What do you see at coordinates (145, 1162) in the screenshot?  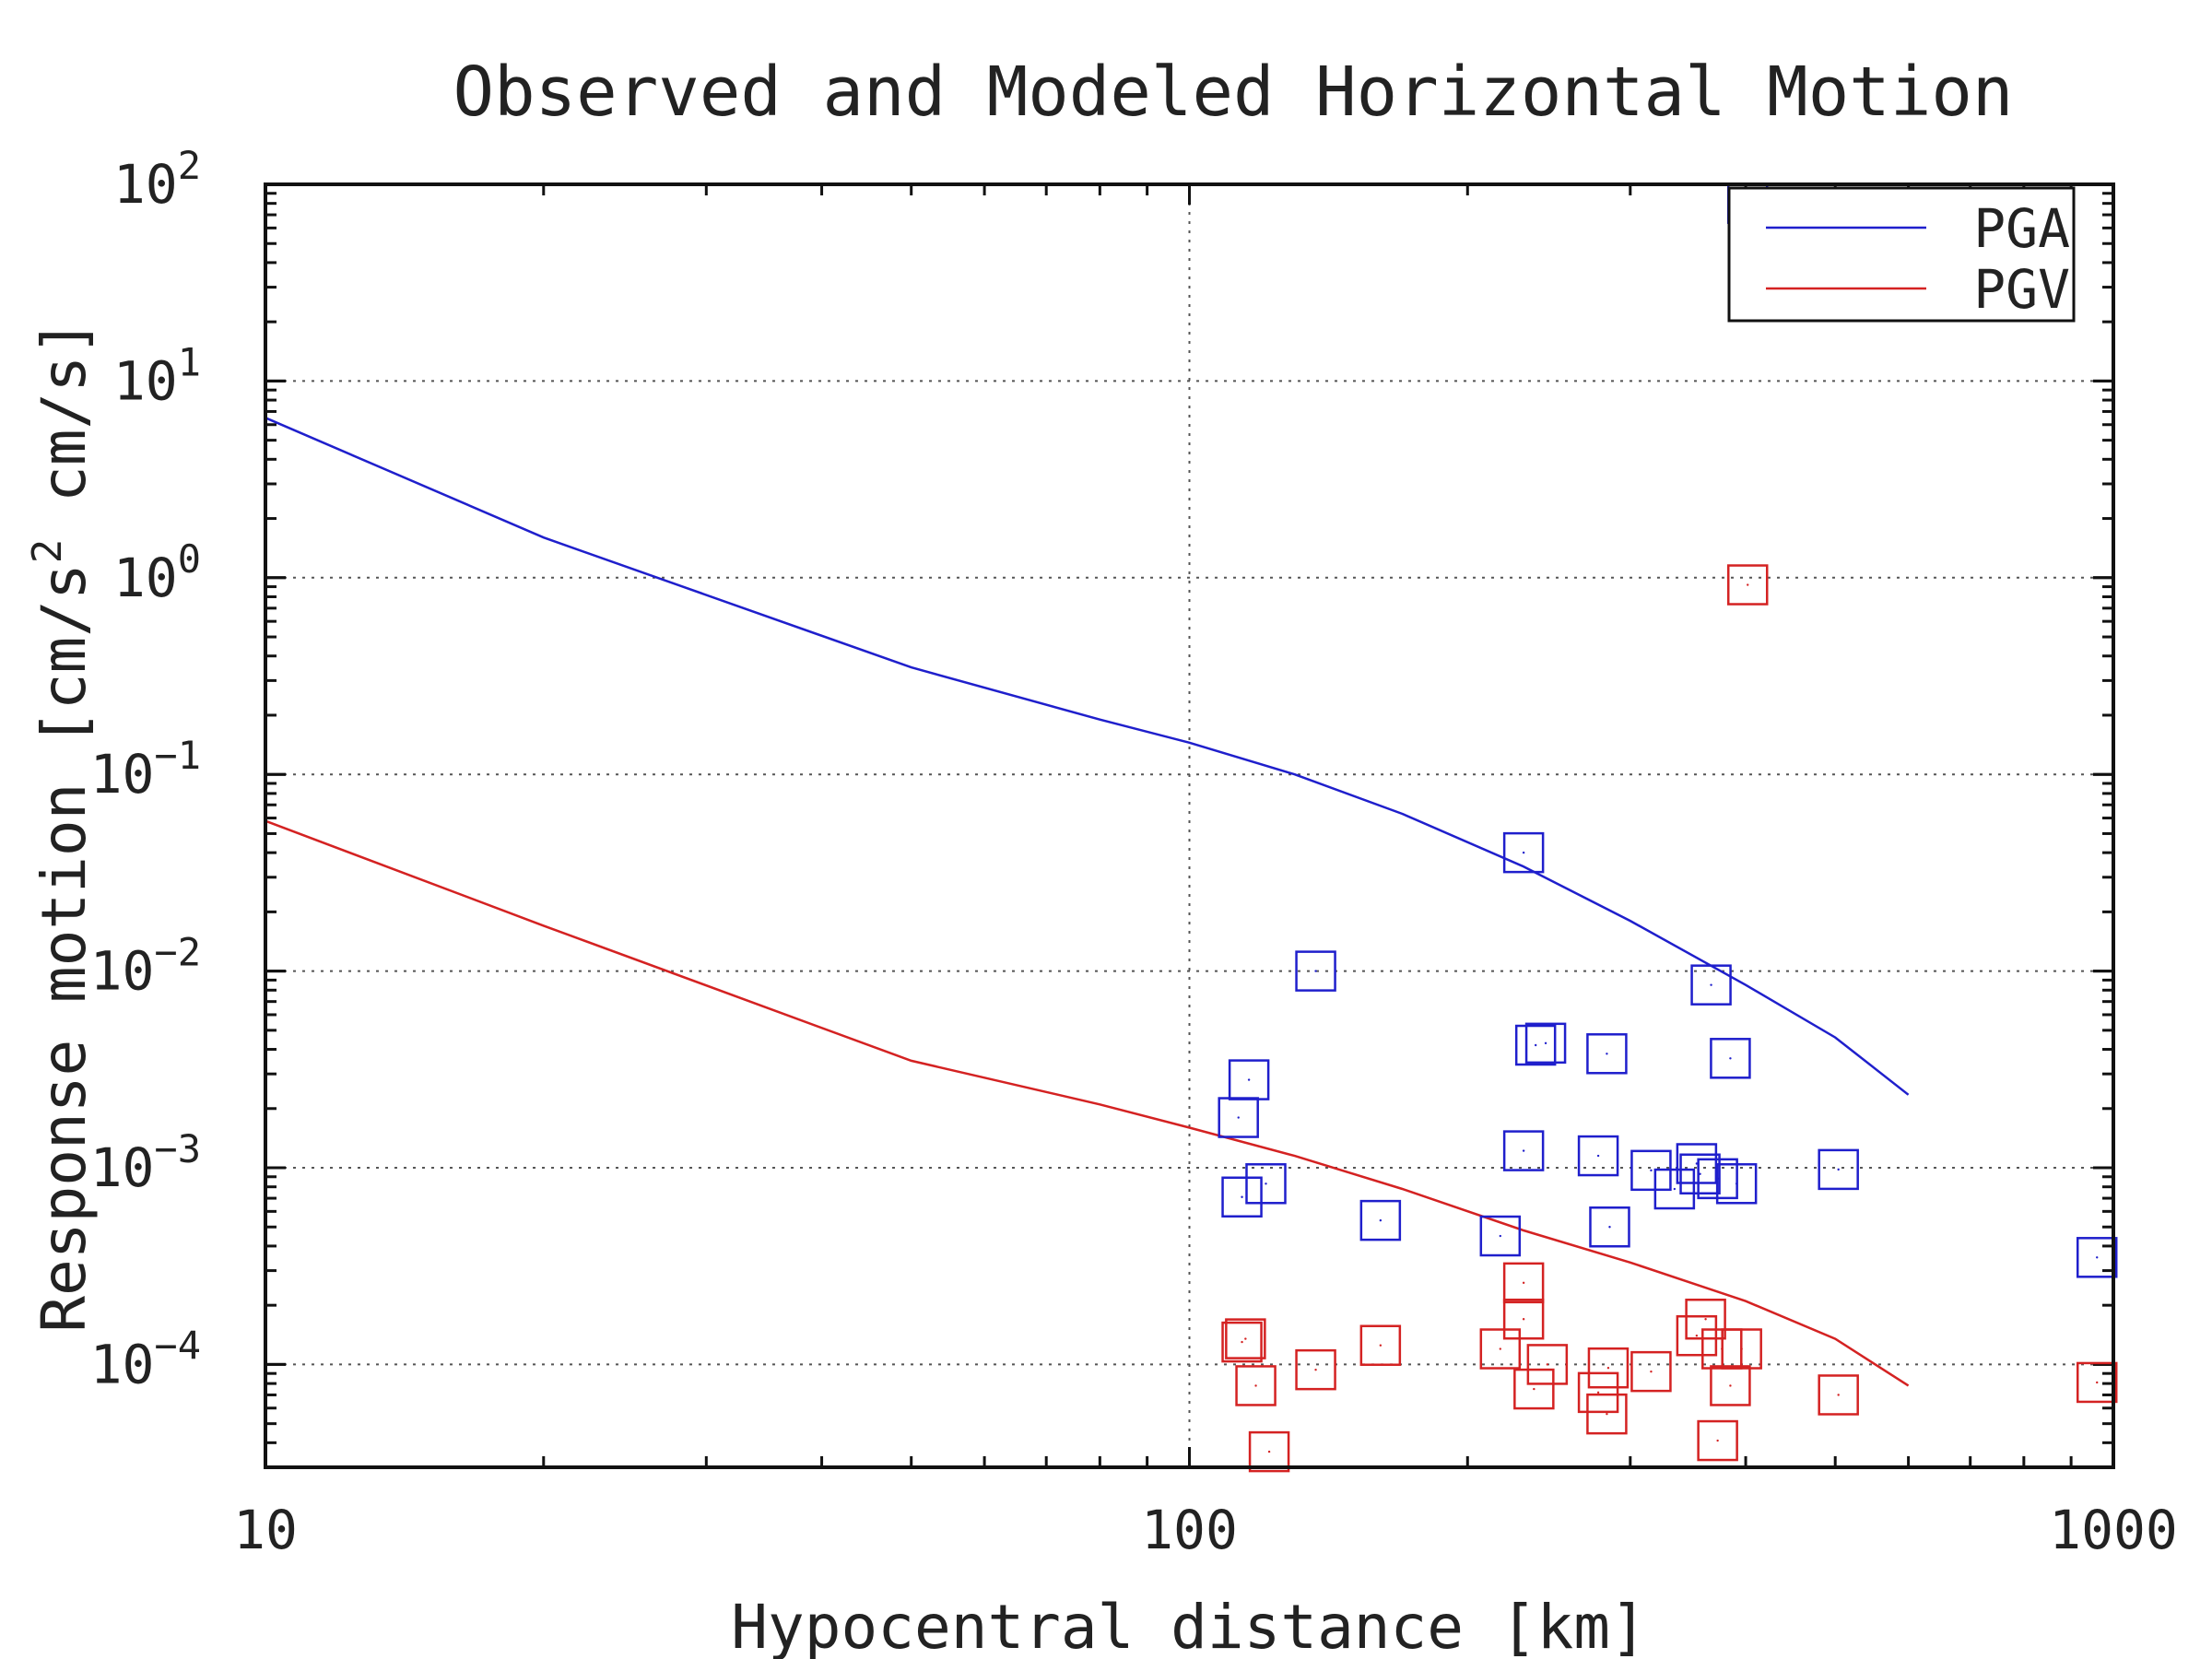 I see `y-tick-label: 10⁻³` at bounding box center [145, 1162].